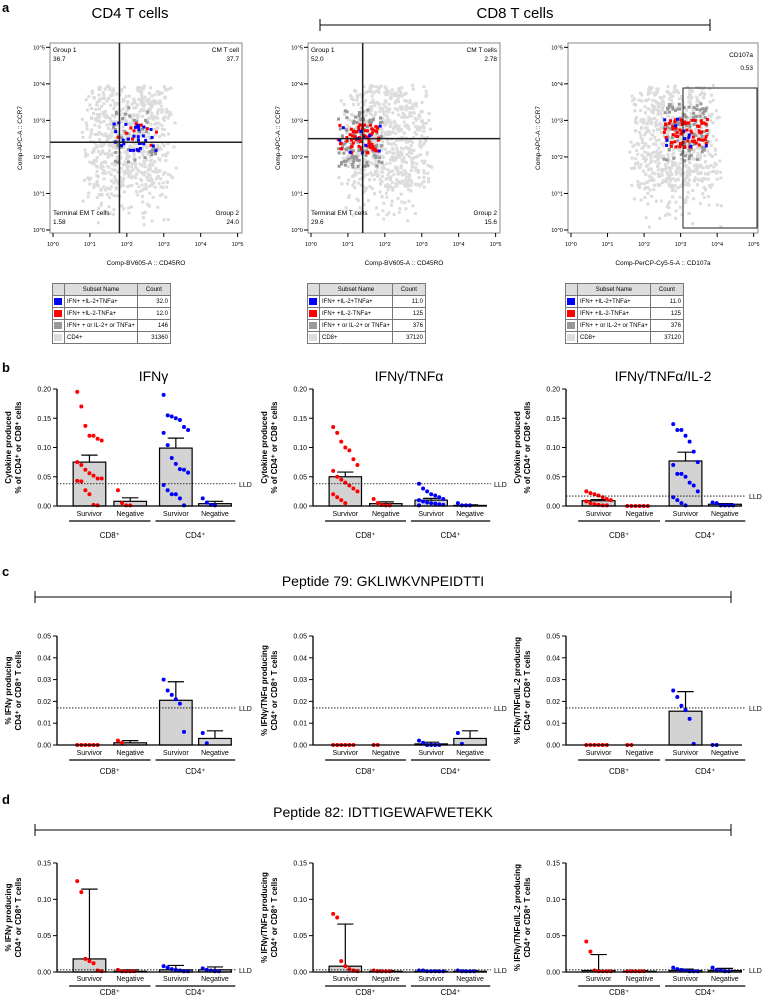  What do you see at coordinates (663, 376) in the screenshot?
I see `chart-title: IFNγ/TNFα/IL-2` at bounding box center [663, 376].